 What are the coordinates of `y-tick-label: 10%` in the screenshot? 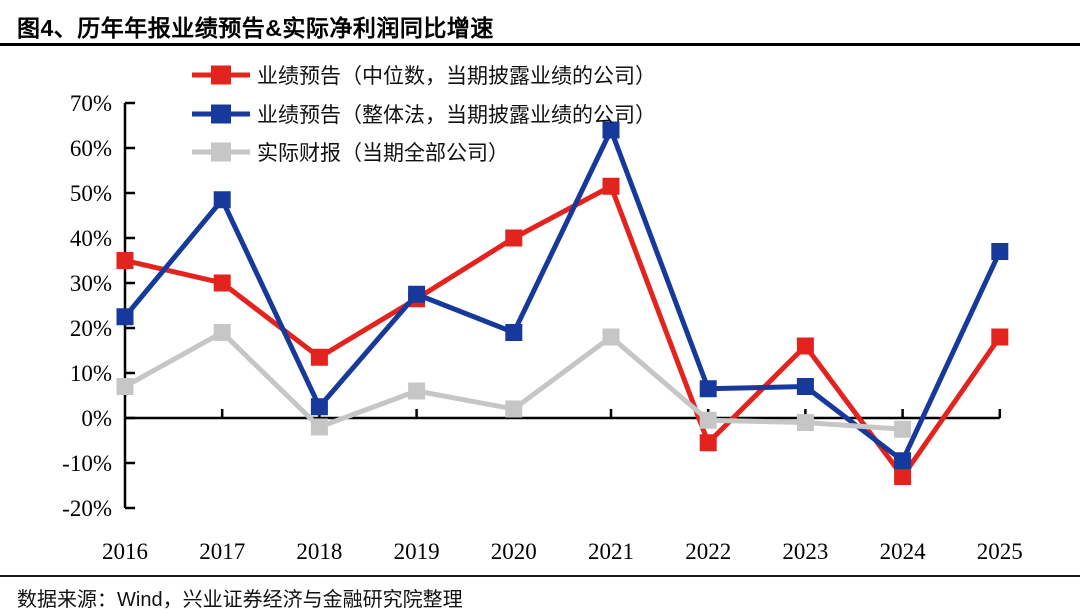 It's located at (91, 373).